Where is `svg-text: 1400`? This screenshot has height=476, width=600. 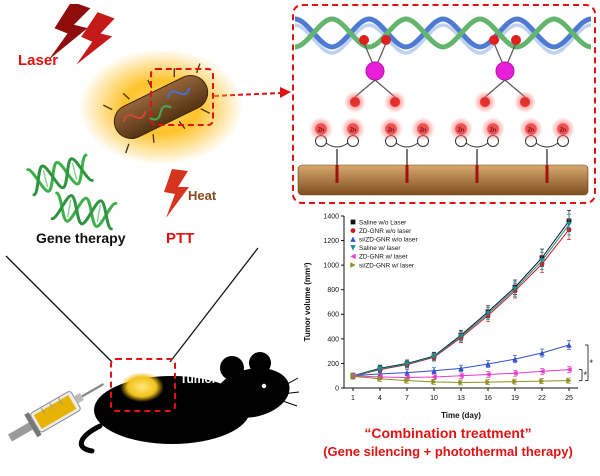 svg-text: 1400 is located at coordinates (331, 216).